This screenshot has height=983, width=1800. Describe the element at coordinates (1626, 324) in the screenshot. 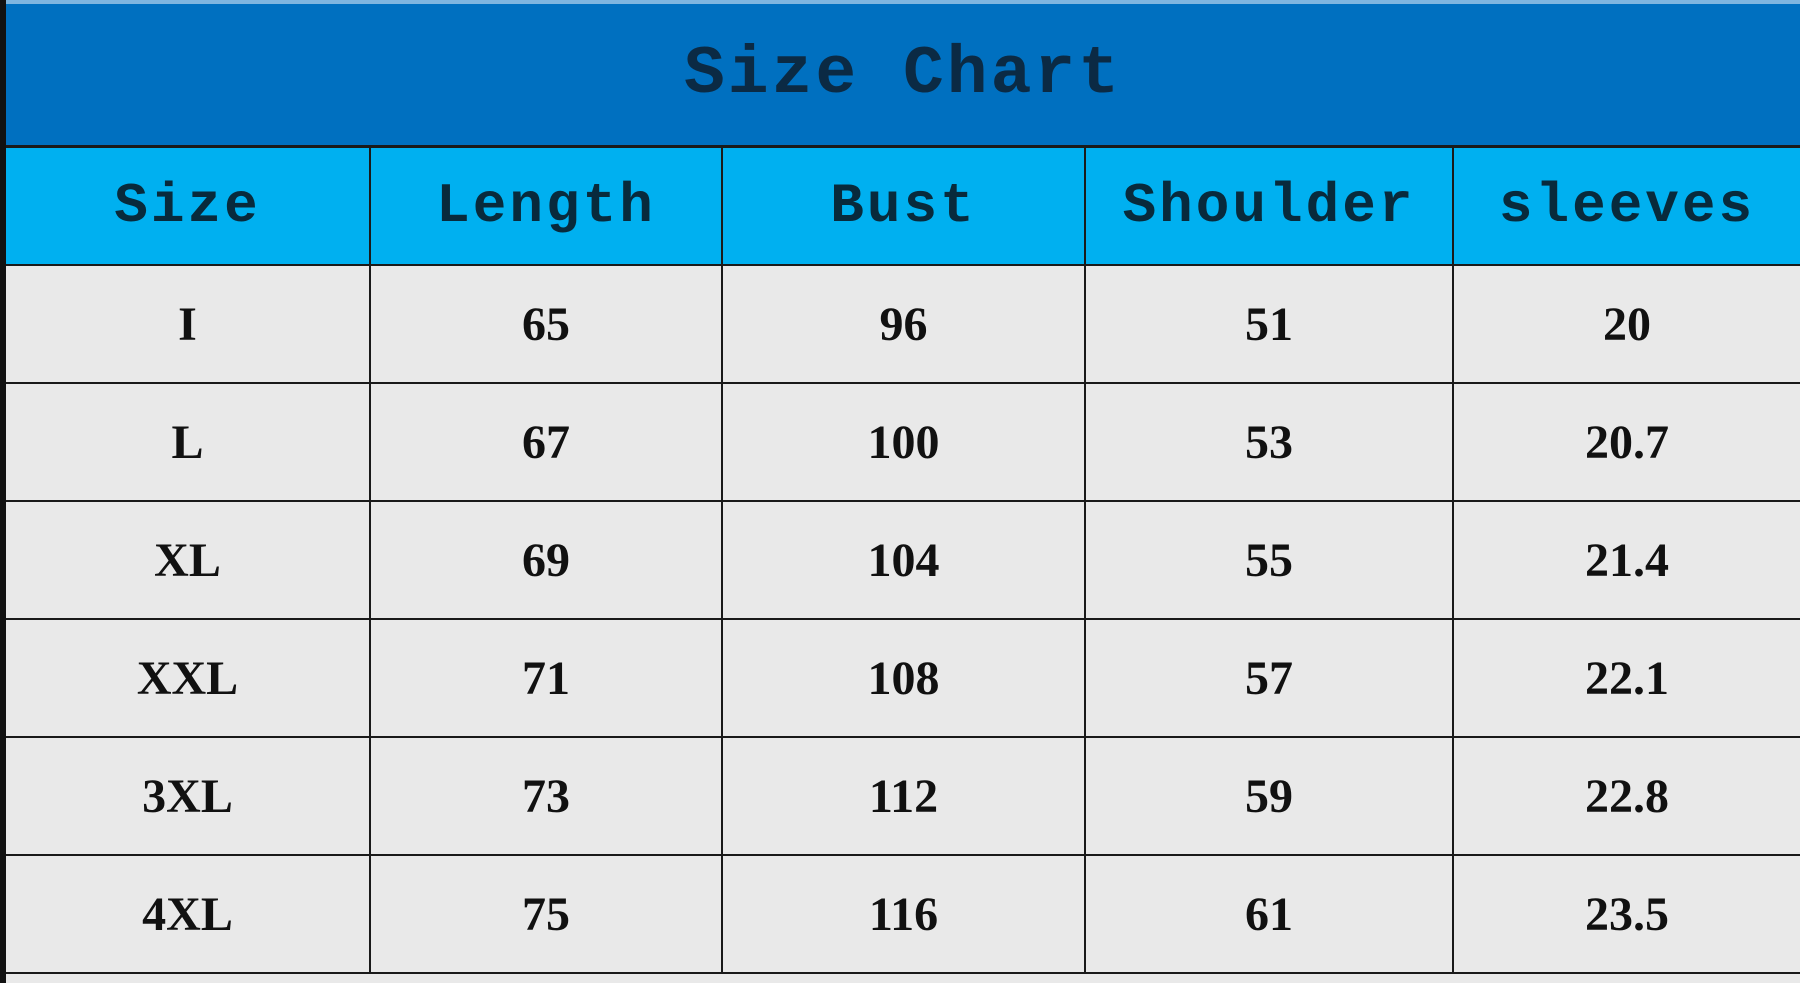

I see `cell-sleeves: 20` at that location.